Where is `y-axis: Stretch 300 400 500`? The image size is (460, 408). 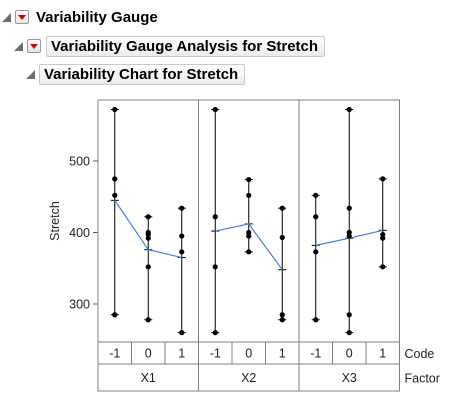 y-axis: Stretch 300 400 500 is located at coordinates (73, 233).